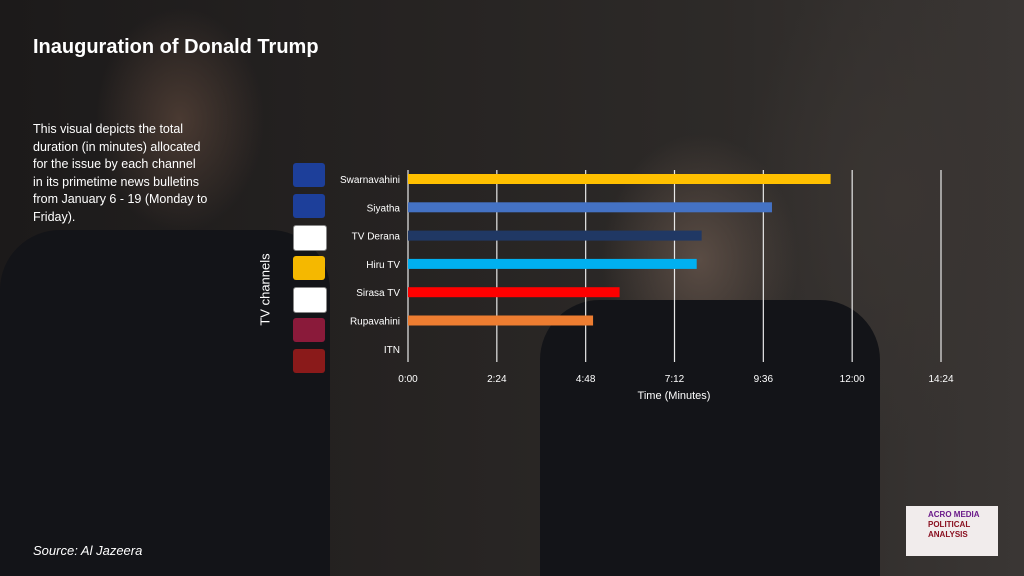 The width and height of the screenshot is (1024, 576). Describe the element at coordinates (586, 379) in the screenshot. I see `x-tick-label: 4:48` at that location.